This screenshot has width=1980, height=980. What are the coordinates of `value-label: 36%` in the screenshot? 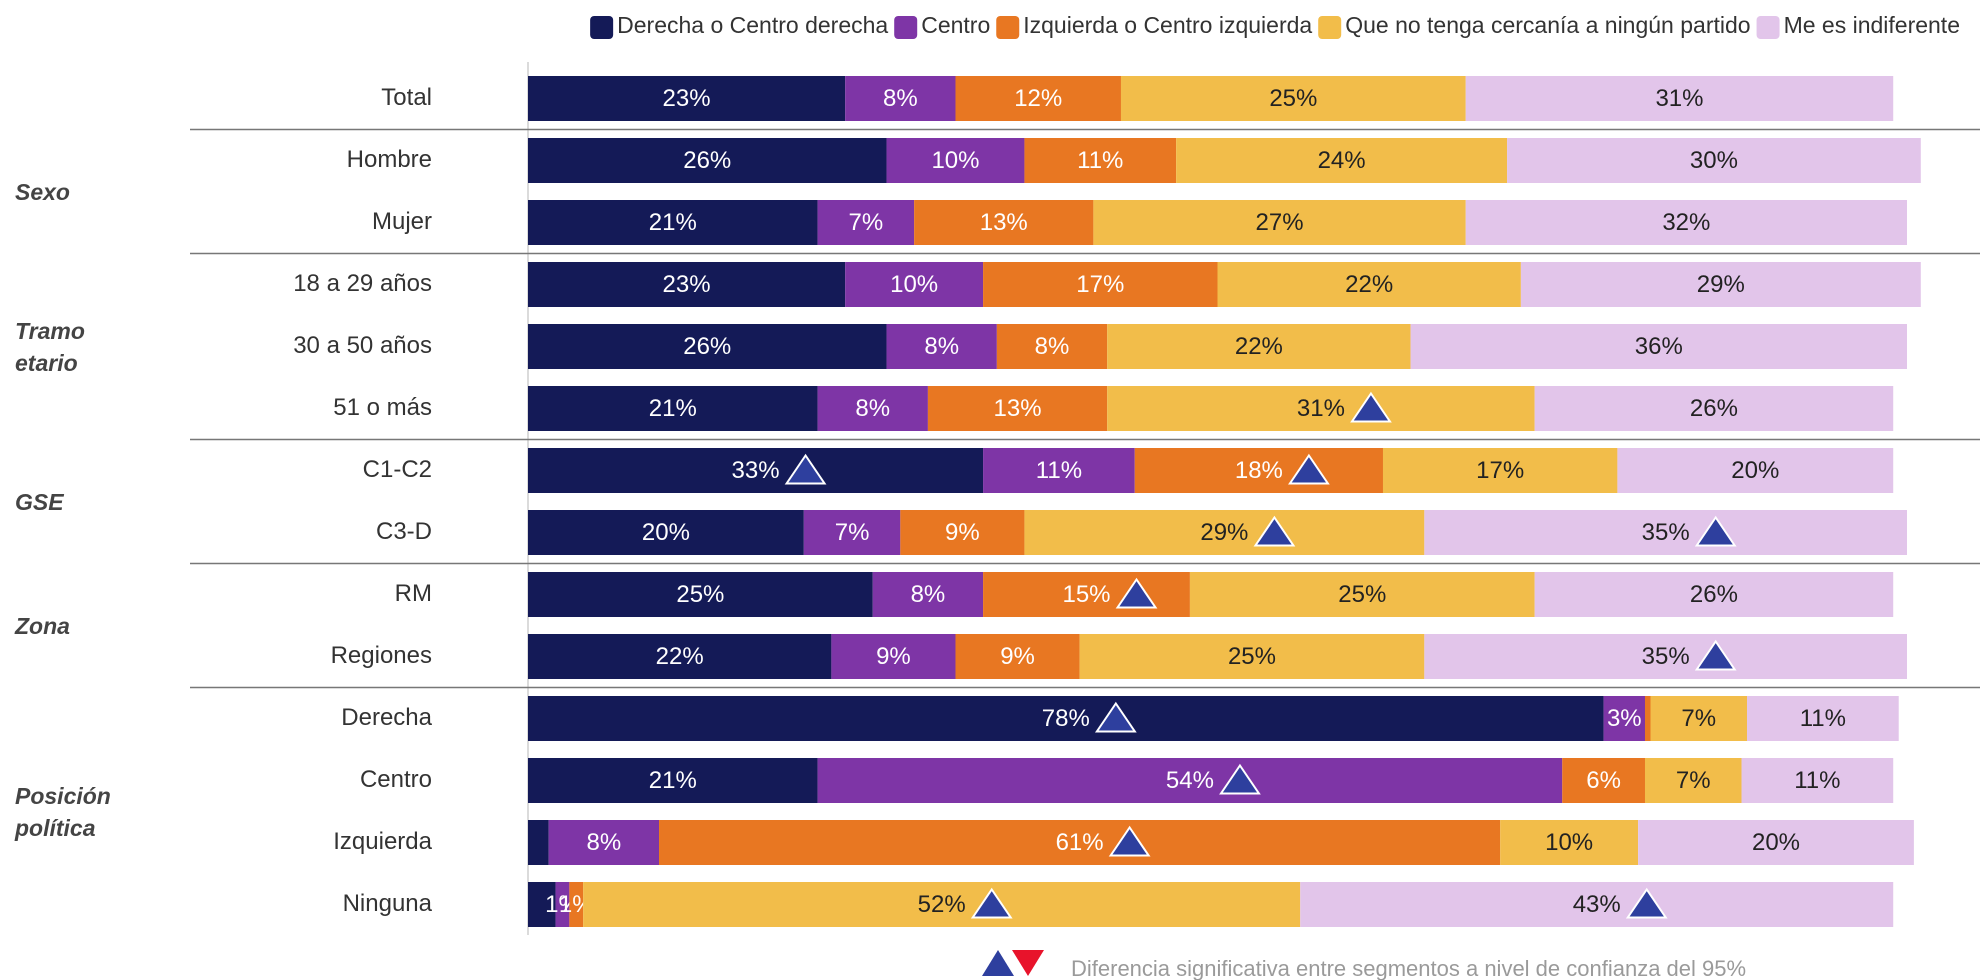 It's located at (1659, 346).